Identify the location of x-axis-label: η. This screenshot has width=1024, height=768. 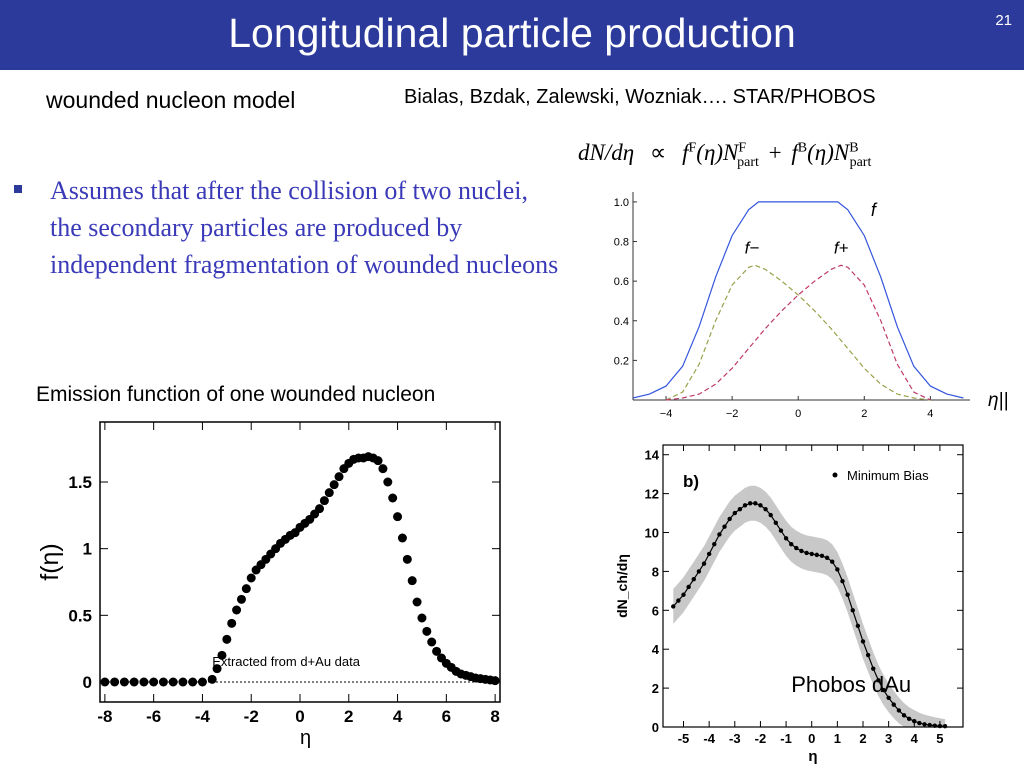
(305, 738).